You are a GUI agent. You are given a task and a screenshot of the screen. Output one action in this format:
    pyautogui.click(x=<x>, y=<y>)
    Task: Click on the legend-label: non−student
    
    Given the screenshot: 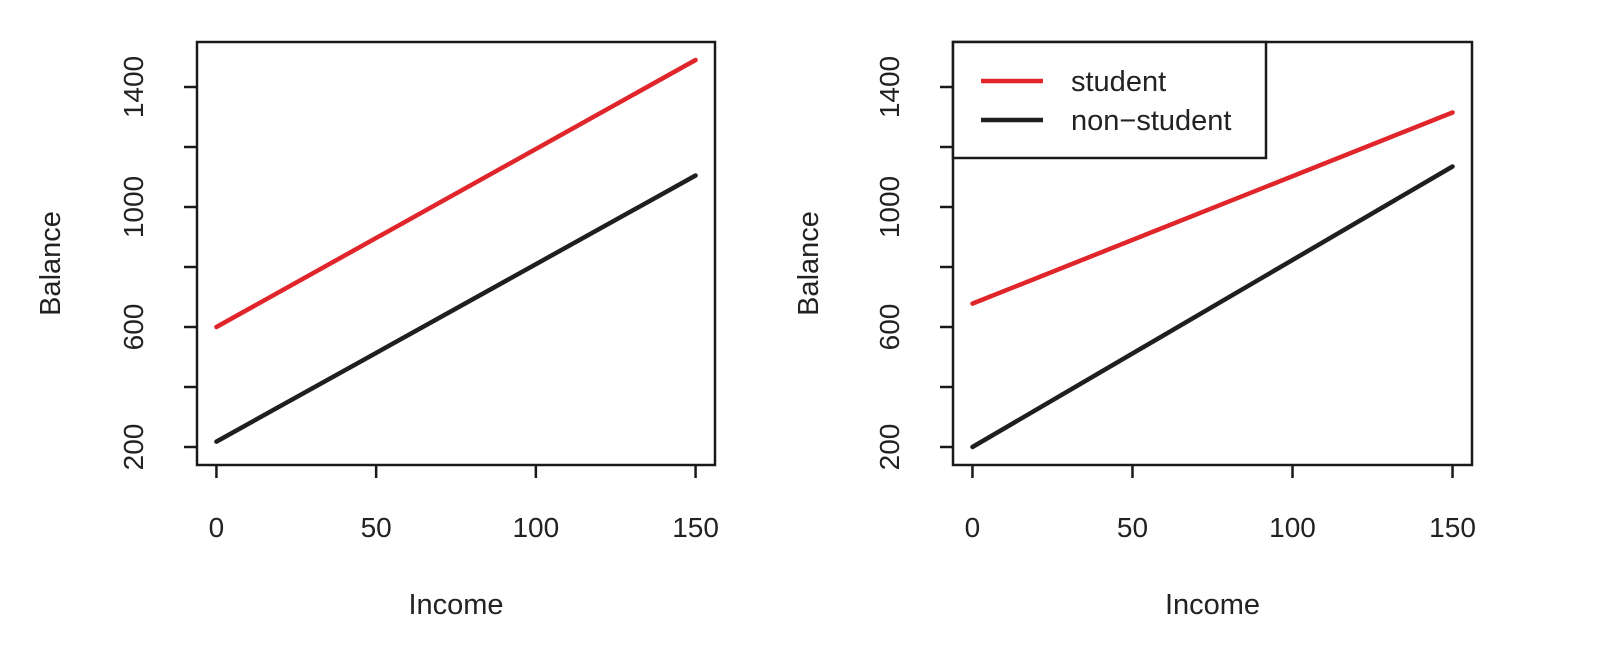 What is the action you would take?
    pyautogui.click(x=1151, y=121)
    